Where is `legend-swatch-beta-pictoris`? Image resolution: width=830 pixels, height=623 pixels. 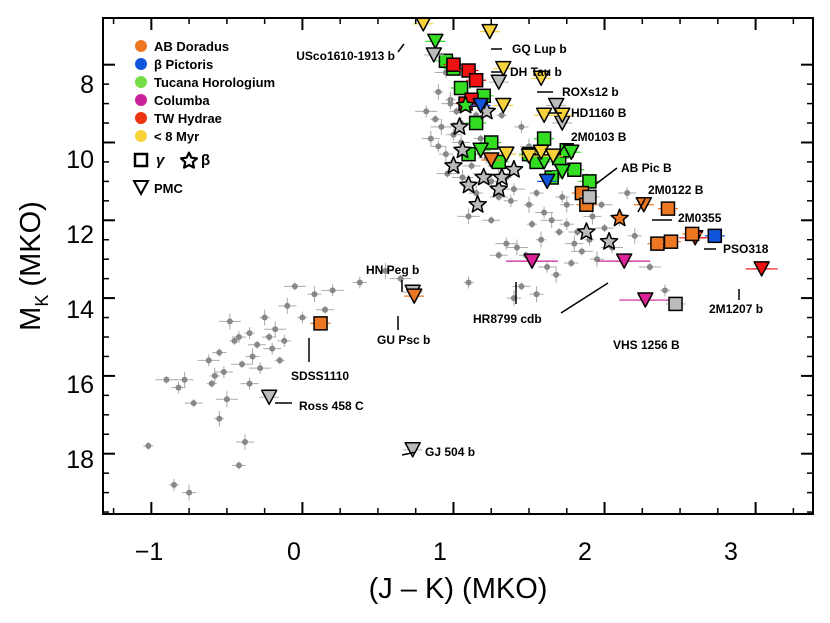 legend-swatch-beta-pictoris is located at coordinates (141, 64).